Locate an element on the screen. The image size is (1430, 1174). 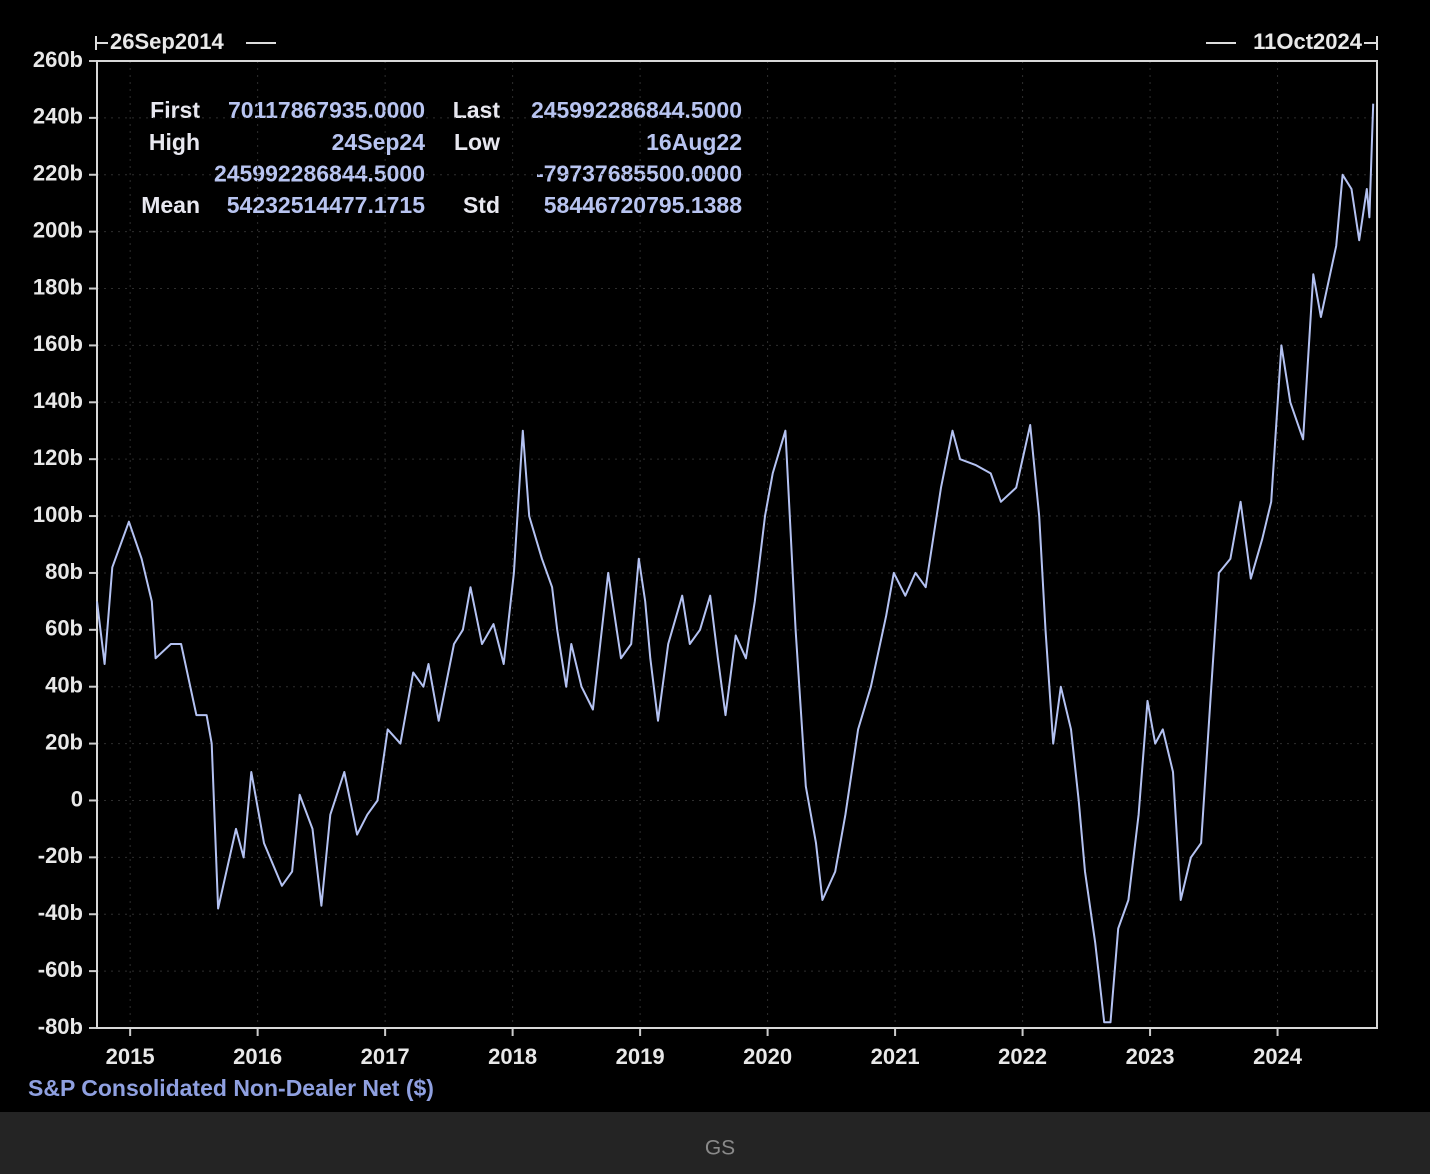
stat-value: 70117867935.0000 is located at coordinates (326, 110).